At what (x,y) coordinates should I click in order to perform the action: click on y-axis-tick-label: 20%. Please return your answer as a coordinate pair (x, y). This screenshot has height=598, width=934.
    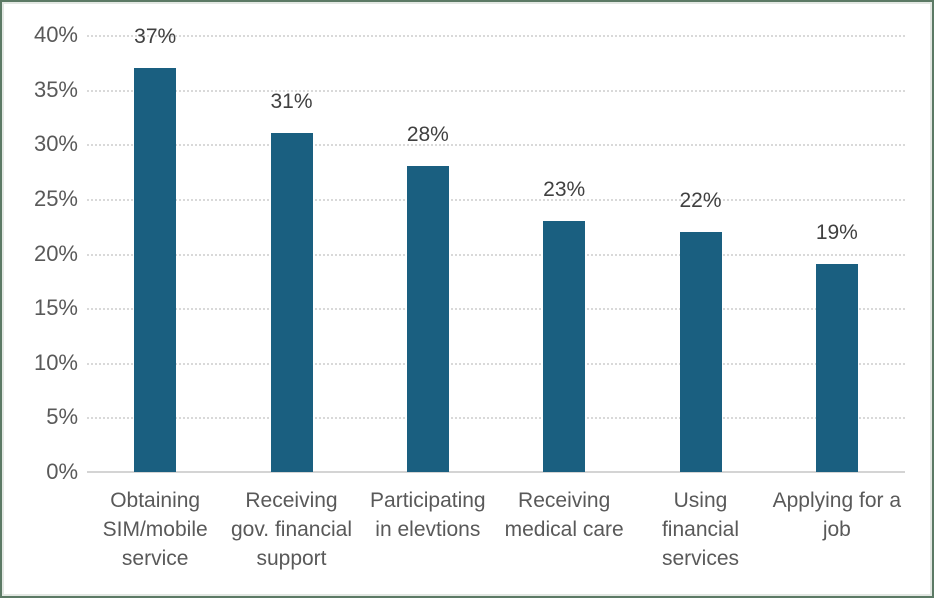
    Looking at the image, I should click on (55, 253).